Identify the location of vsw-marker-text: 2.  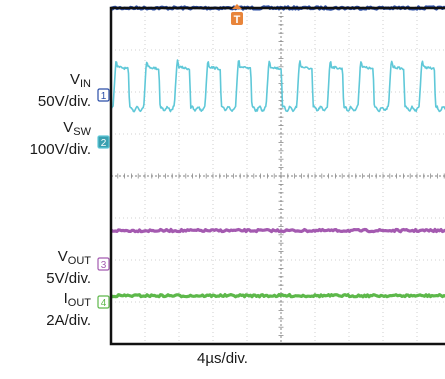
(104, 143).